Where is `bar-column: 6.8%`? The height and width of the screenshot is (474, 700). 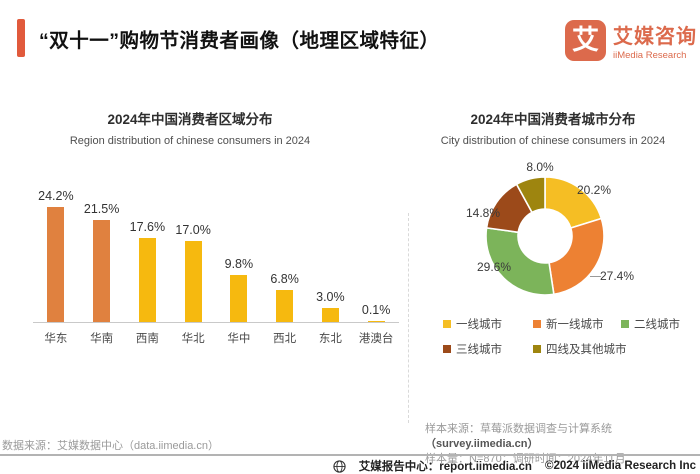
bar-column: 6.8% is located at coordinates (285, 254).